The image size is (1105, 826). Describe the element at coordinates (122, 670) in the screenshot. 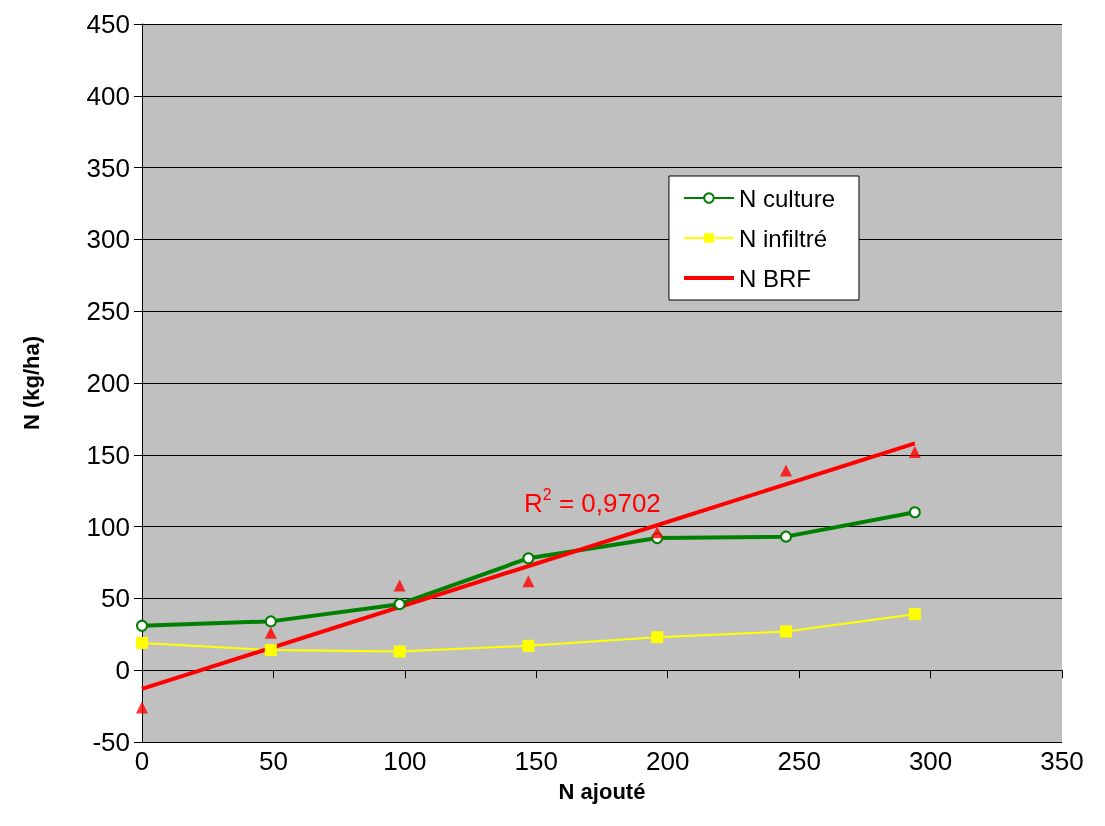

I see `y-tick-label: 0` at that location.